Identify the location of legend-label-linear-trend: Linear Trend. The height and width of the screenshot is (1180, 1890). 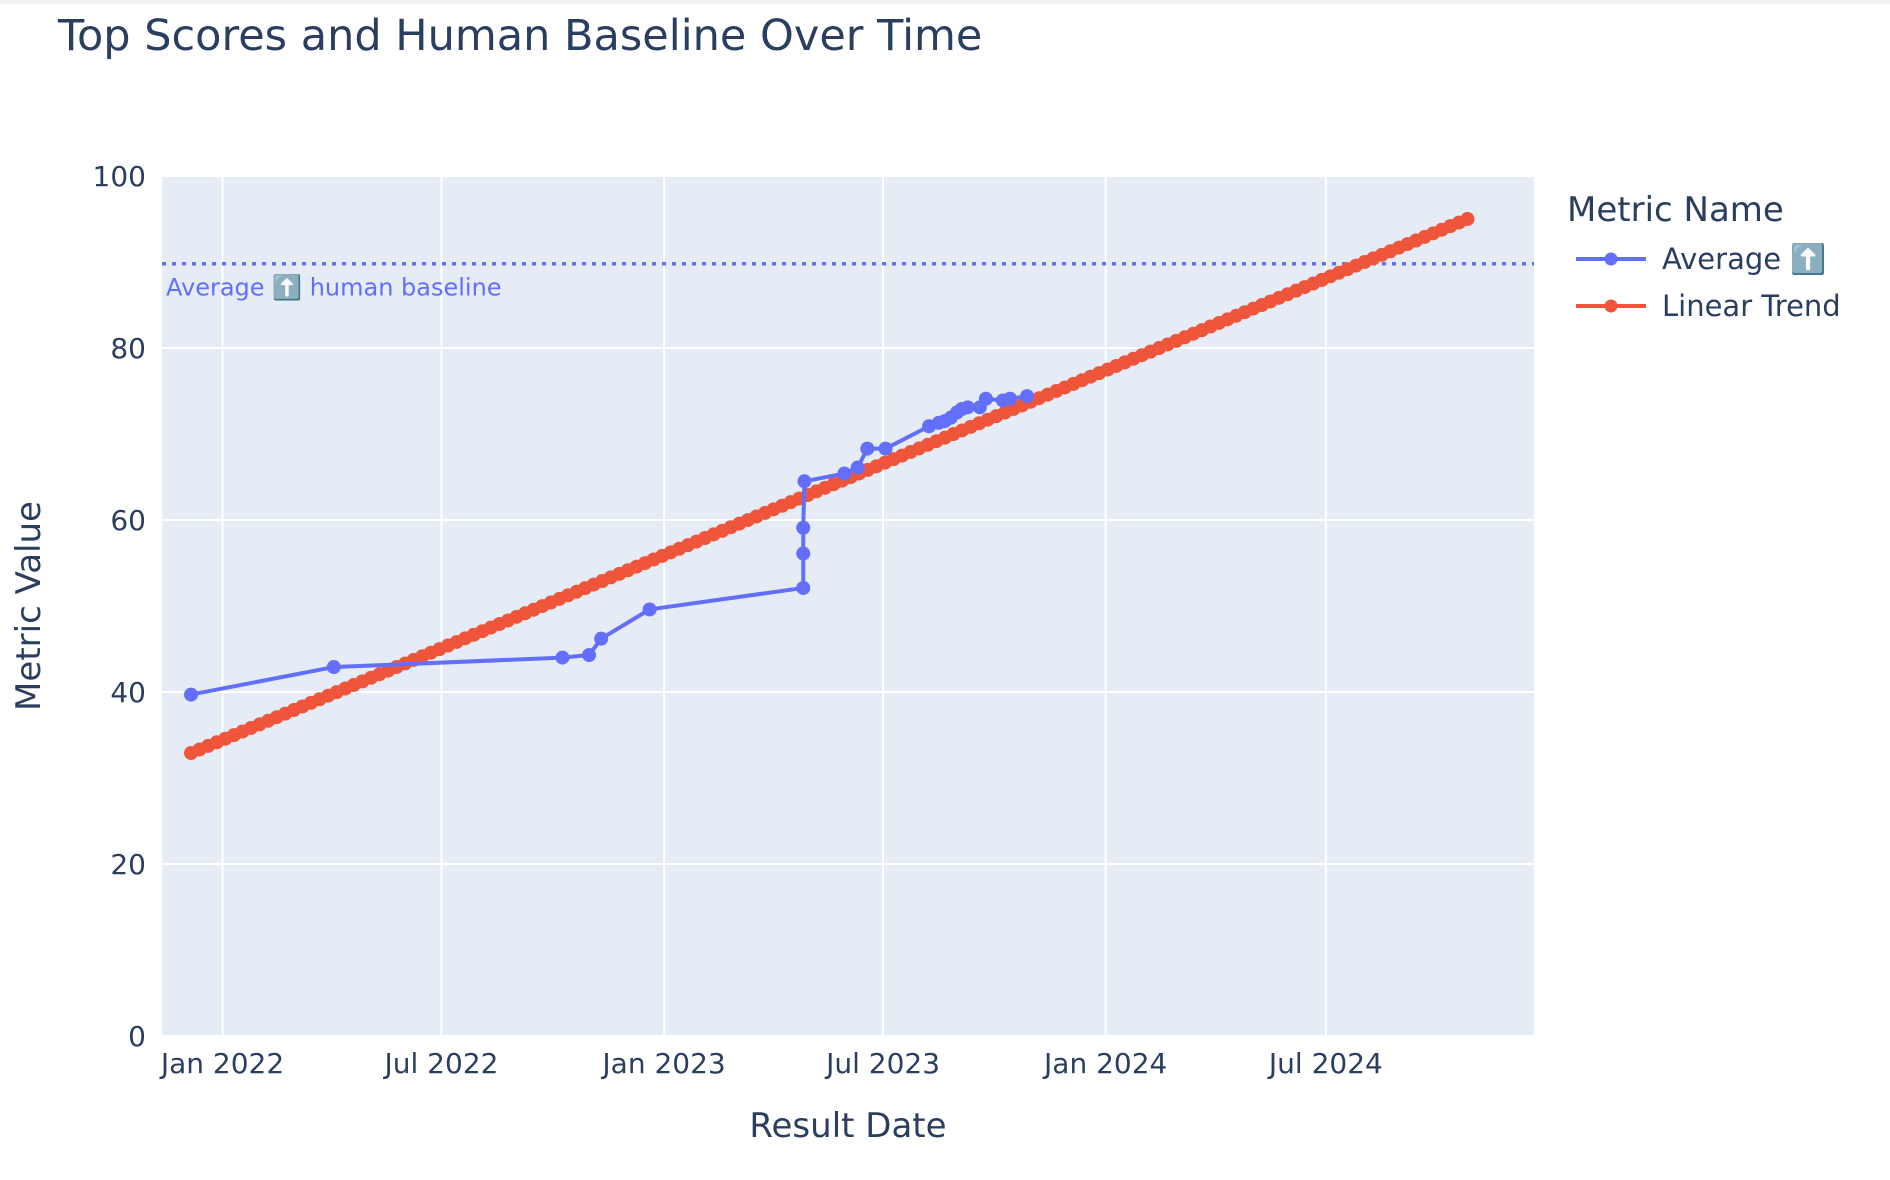
(1751, 306).